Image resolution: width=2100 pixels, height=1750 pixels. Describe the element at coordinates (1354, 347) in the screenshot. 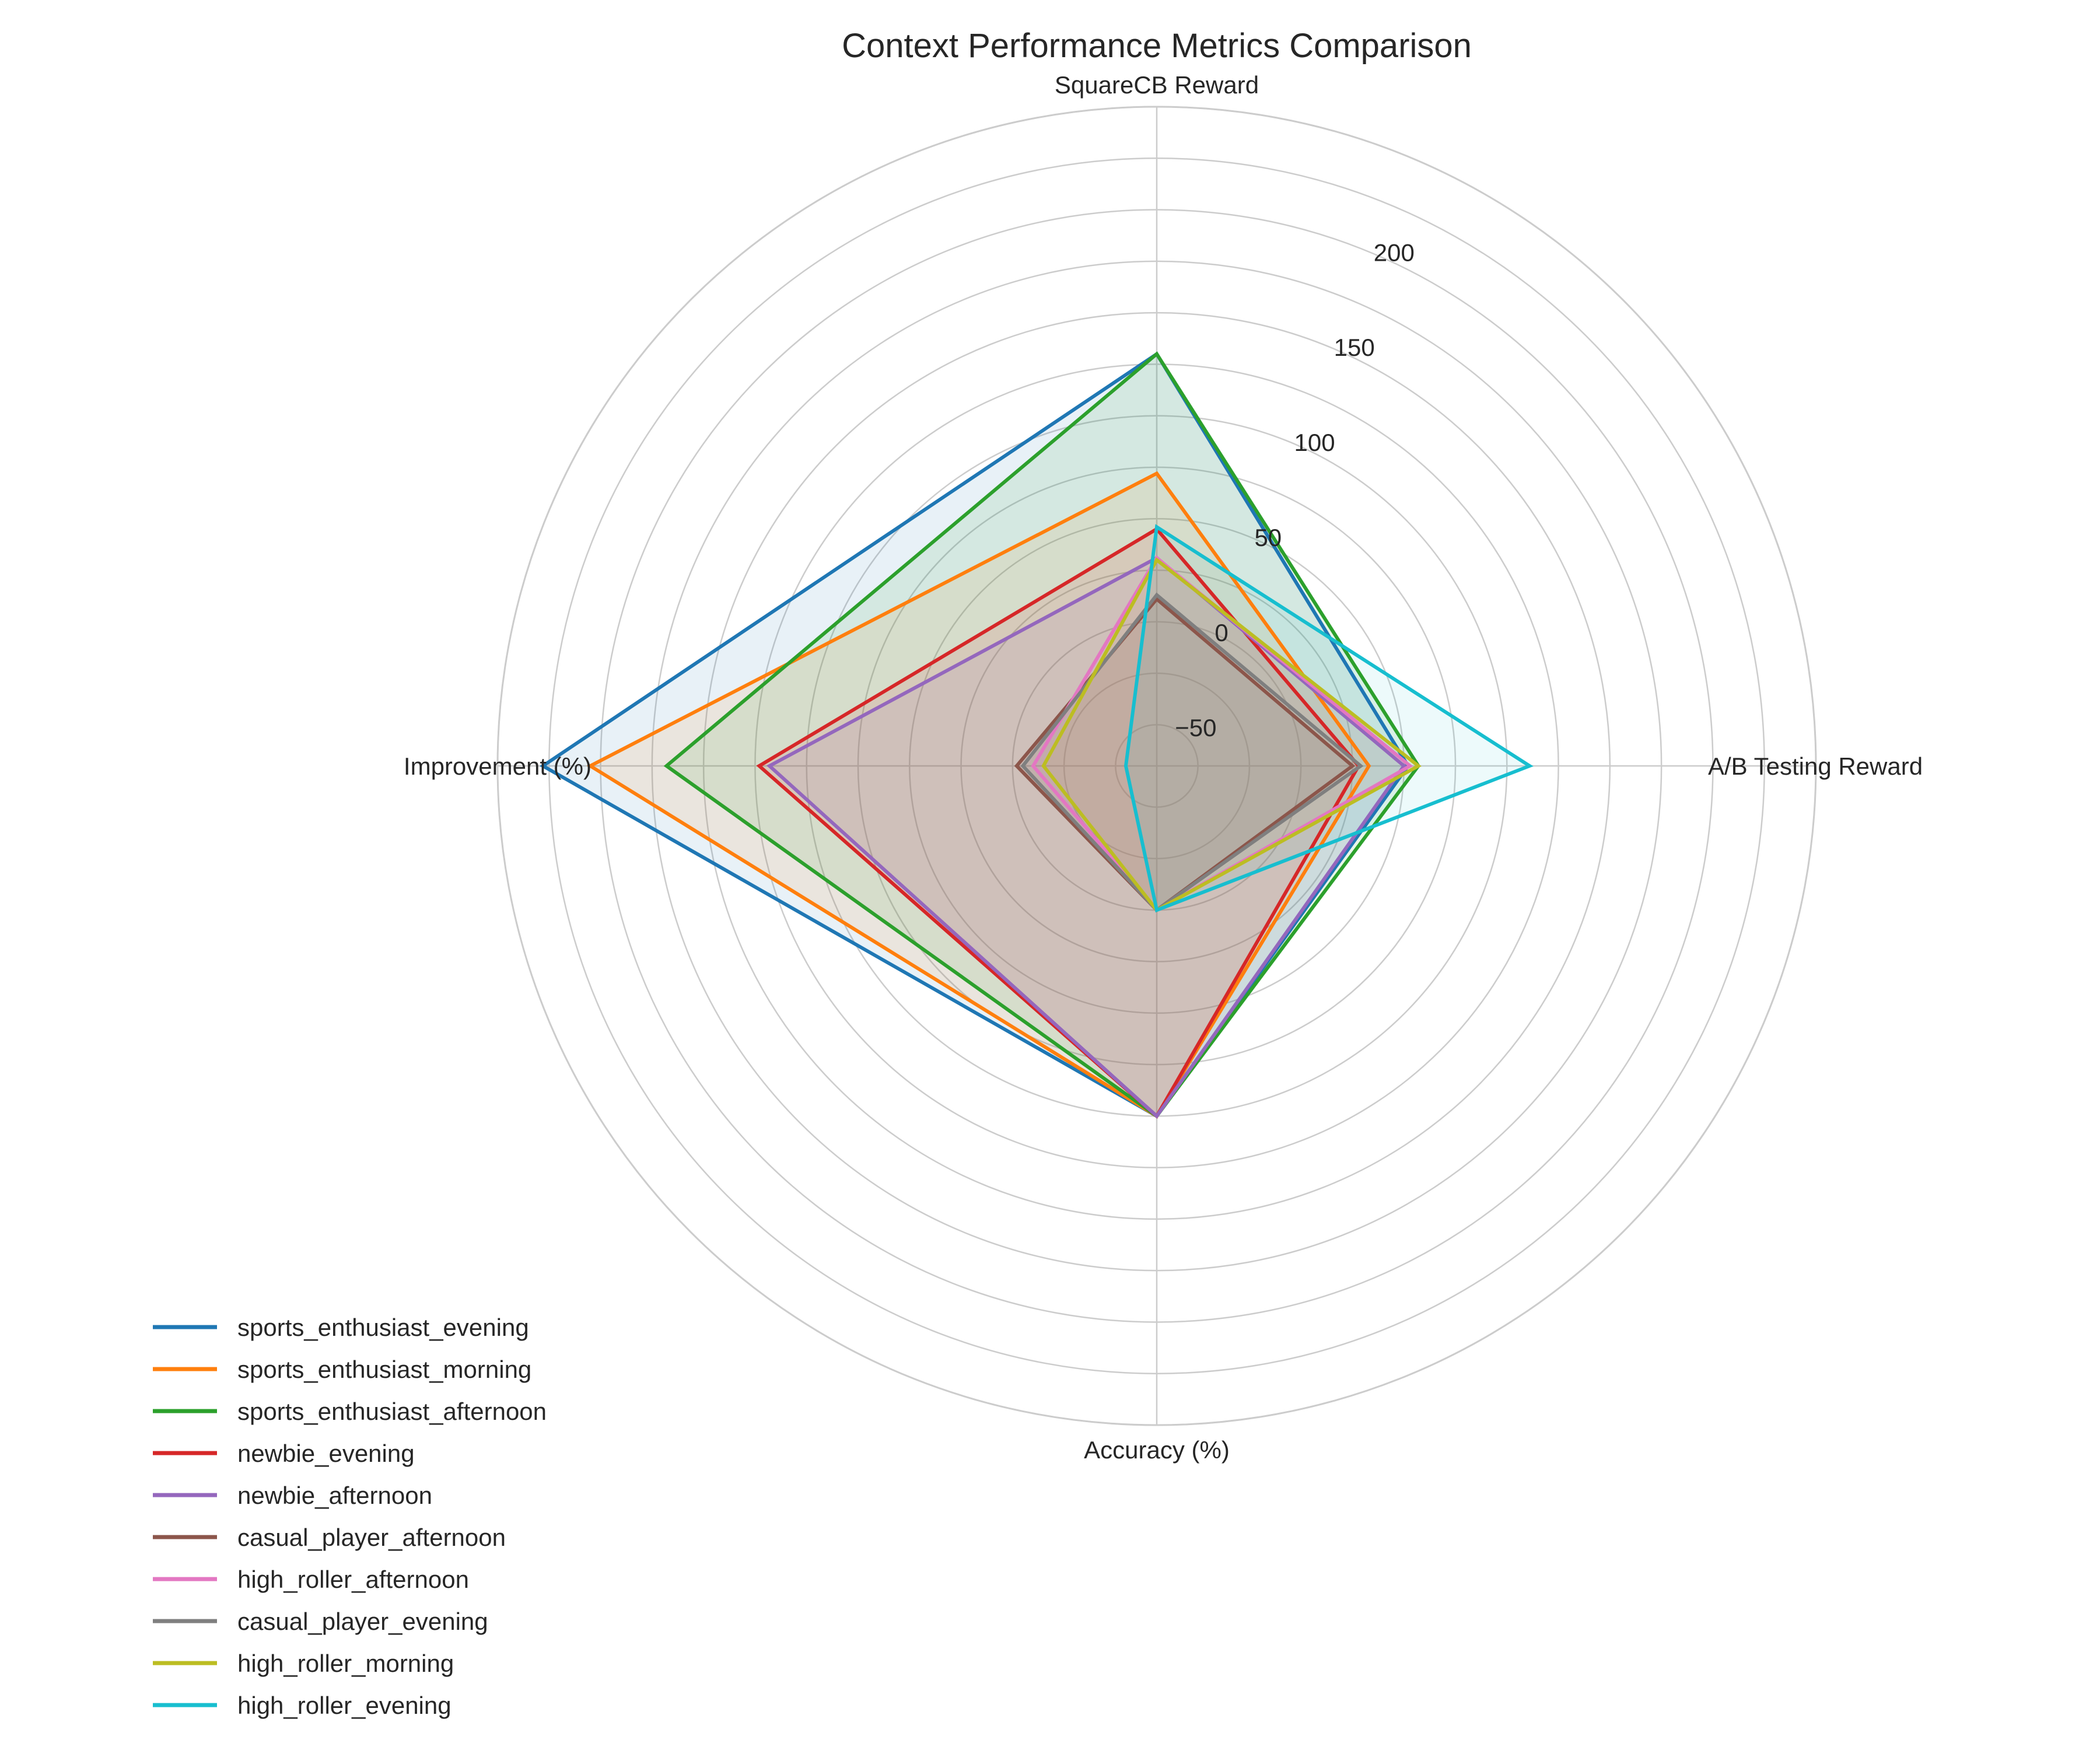

I see `r-tick-label: 150` at that location.